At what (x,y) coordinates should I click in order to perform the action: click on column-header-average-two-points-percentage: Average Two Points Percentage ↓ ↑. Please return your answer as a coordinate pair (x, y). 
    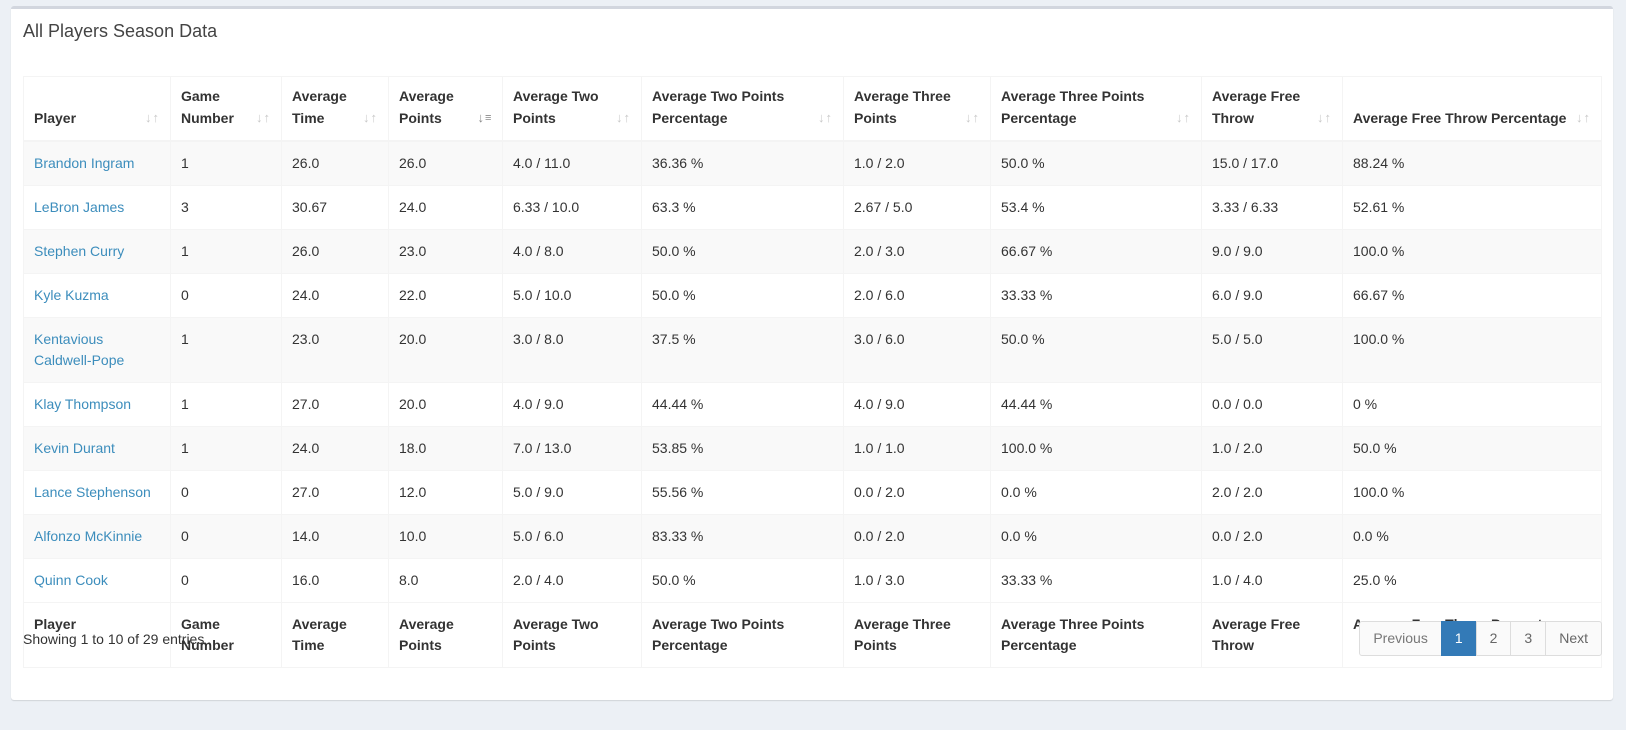
    Looking at the image, I should click on (742, 109).